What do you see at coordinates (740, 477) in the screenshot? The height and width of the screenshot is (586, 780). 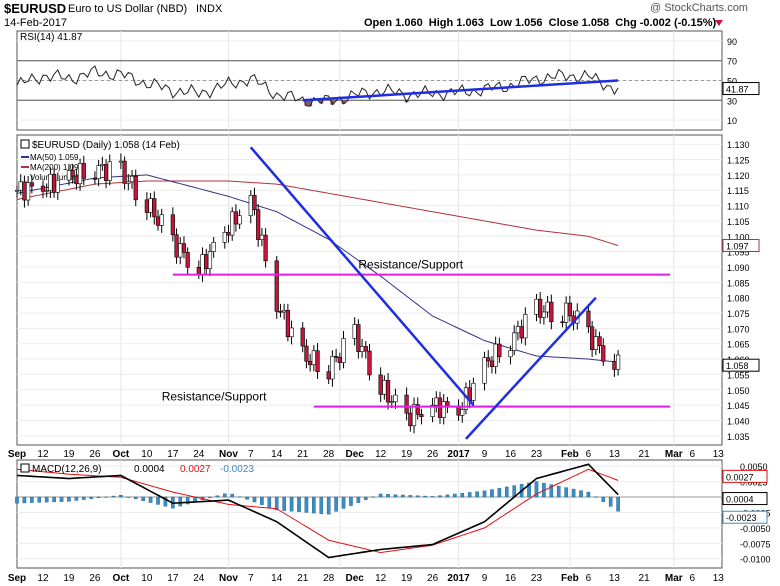 I see `macd-marker: 0.0027` at bounding box center [740, 477].